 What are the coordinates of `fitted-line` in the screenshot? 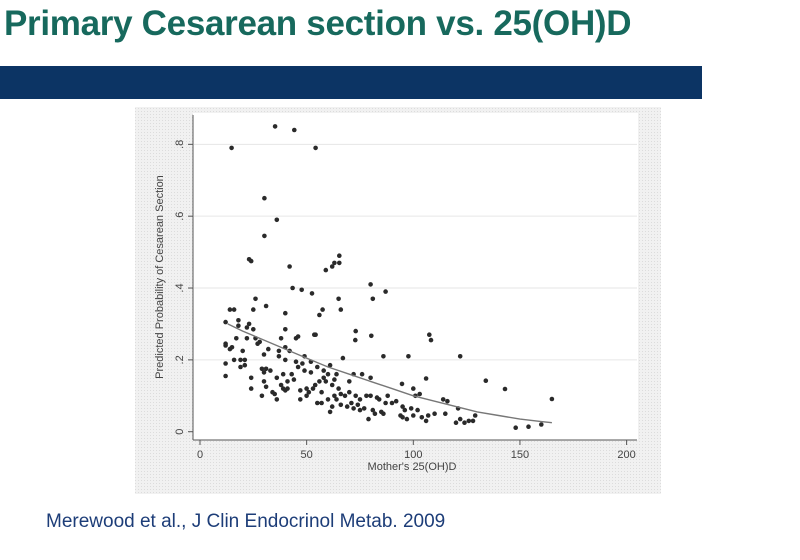 It's located at (389, 373).